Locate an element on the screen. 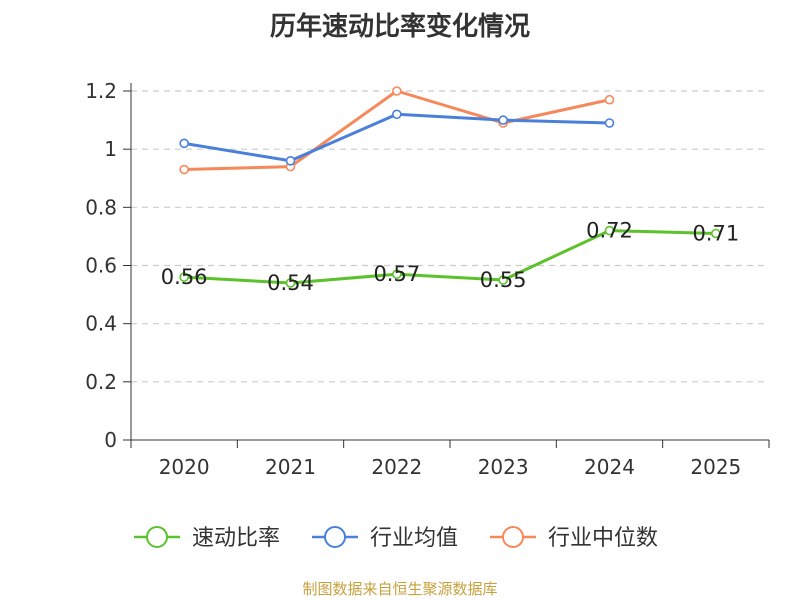 The height and width of the screenshot is (600, 800). legend-label: 行业中位数 is located at coordinates (603, 538).